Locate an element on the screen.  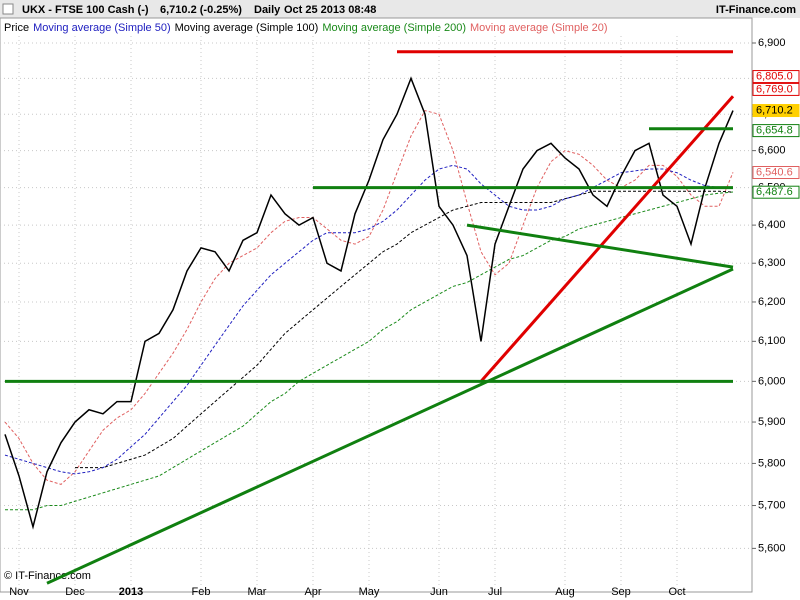
trendline is located at coordinates (600, 246).